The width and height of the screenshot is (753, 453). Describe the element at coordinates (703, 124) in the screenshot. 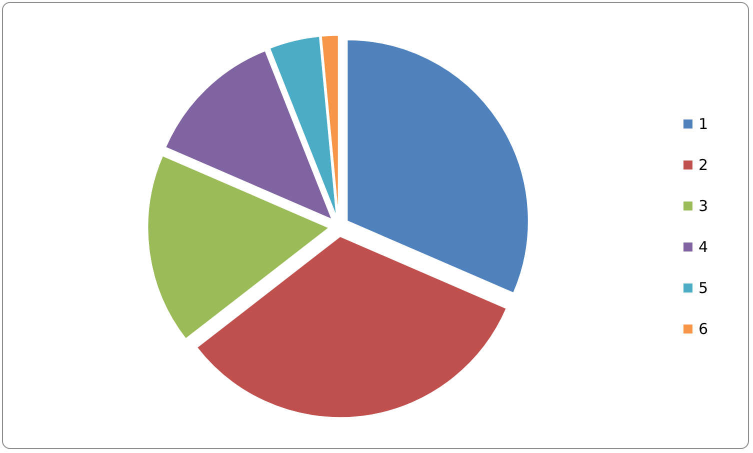

I see `legend-label: 1` at that location.